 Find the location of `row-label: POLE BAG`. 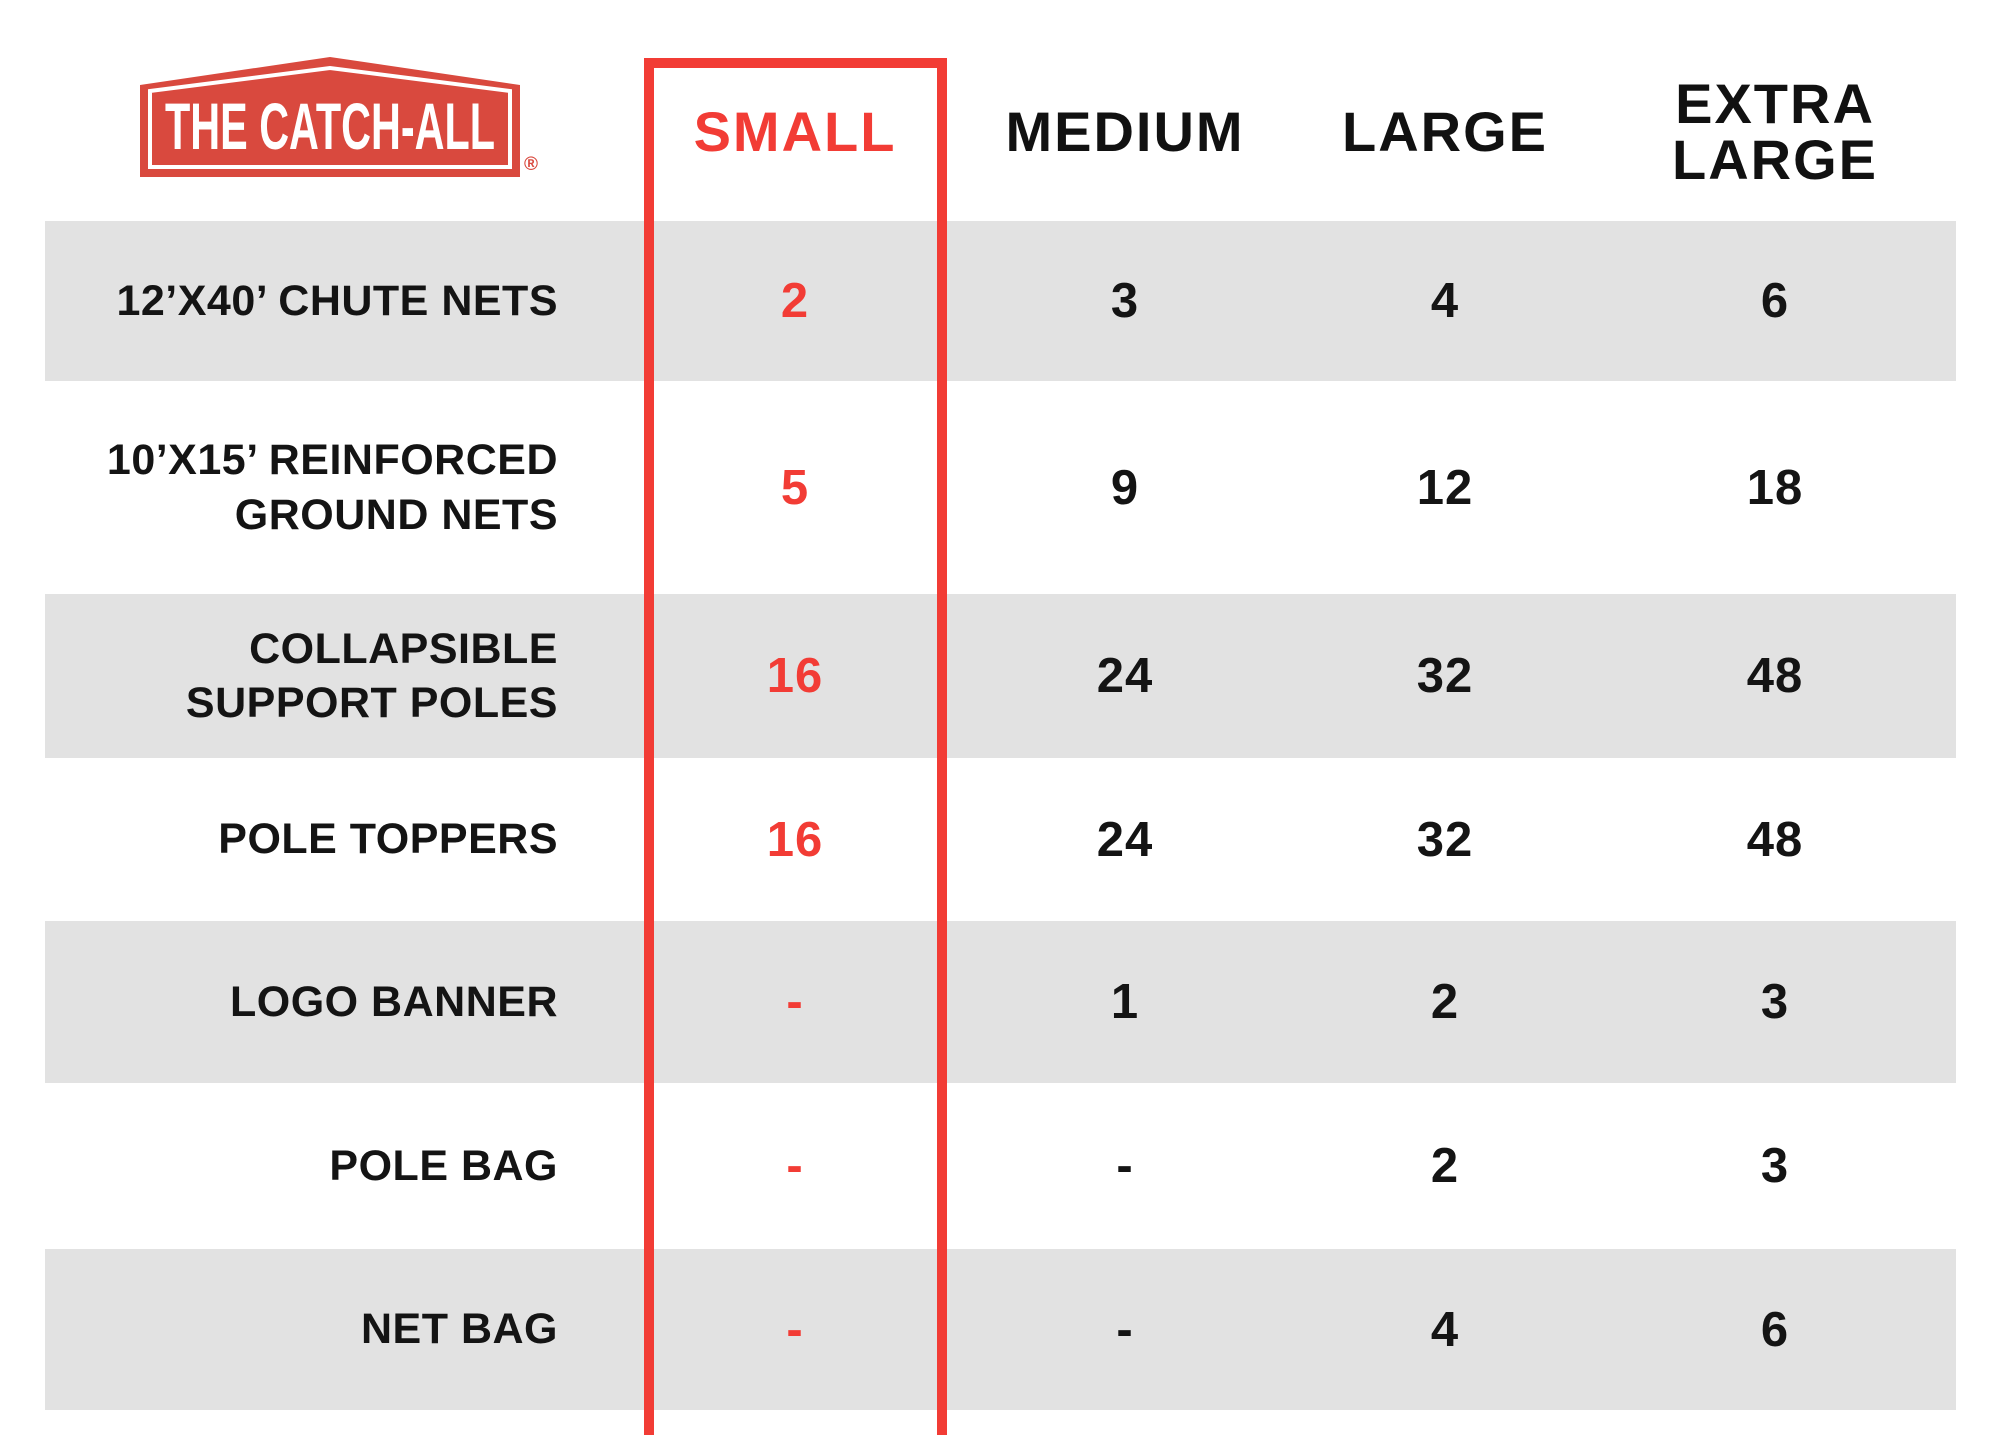

row-label: POLE BAG is located at coordinates (443, 1165).